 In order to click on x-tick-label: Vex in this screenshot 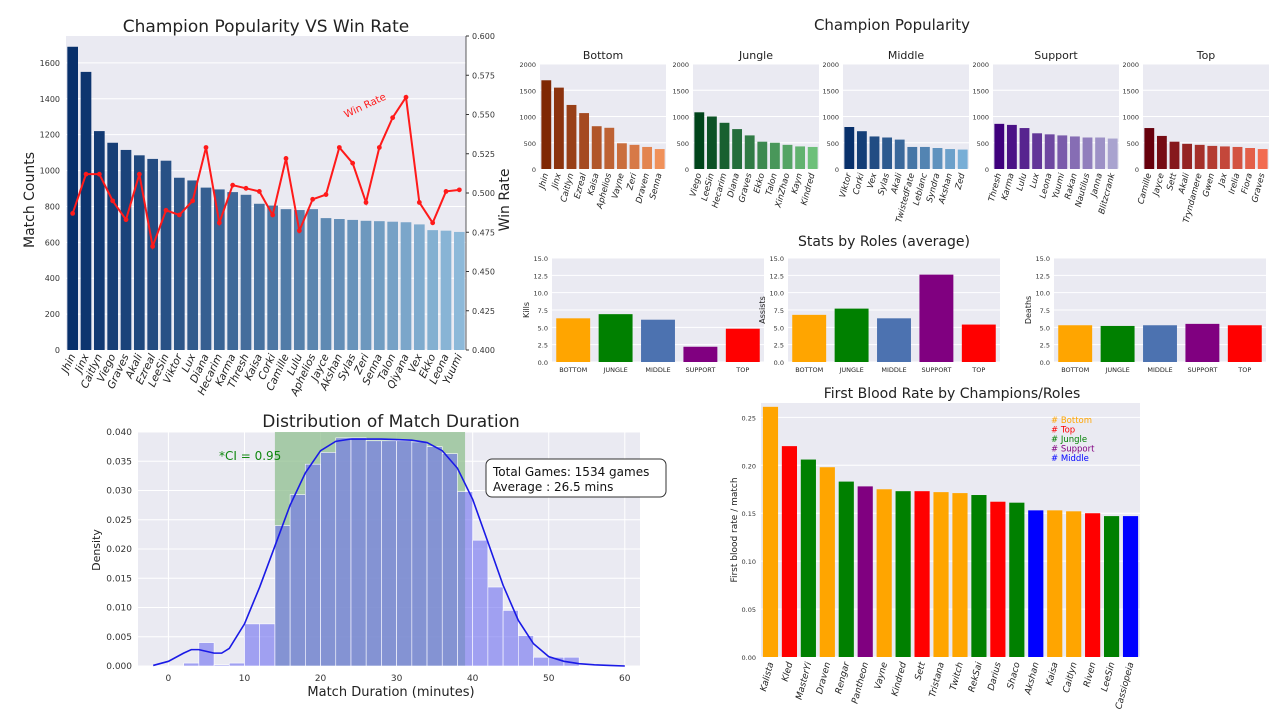, I will do `click(873, 180)`.